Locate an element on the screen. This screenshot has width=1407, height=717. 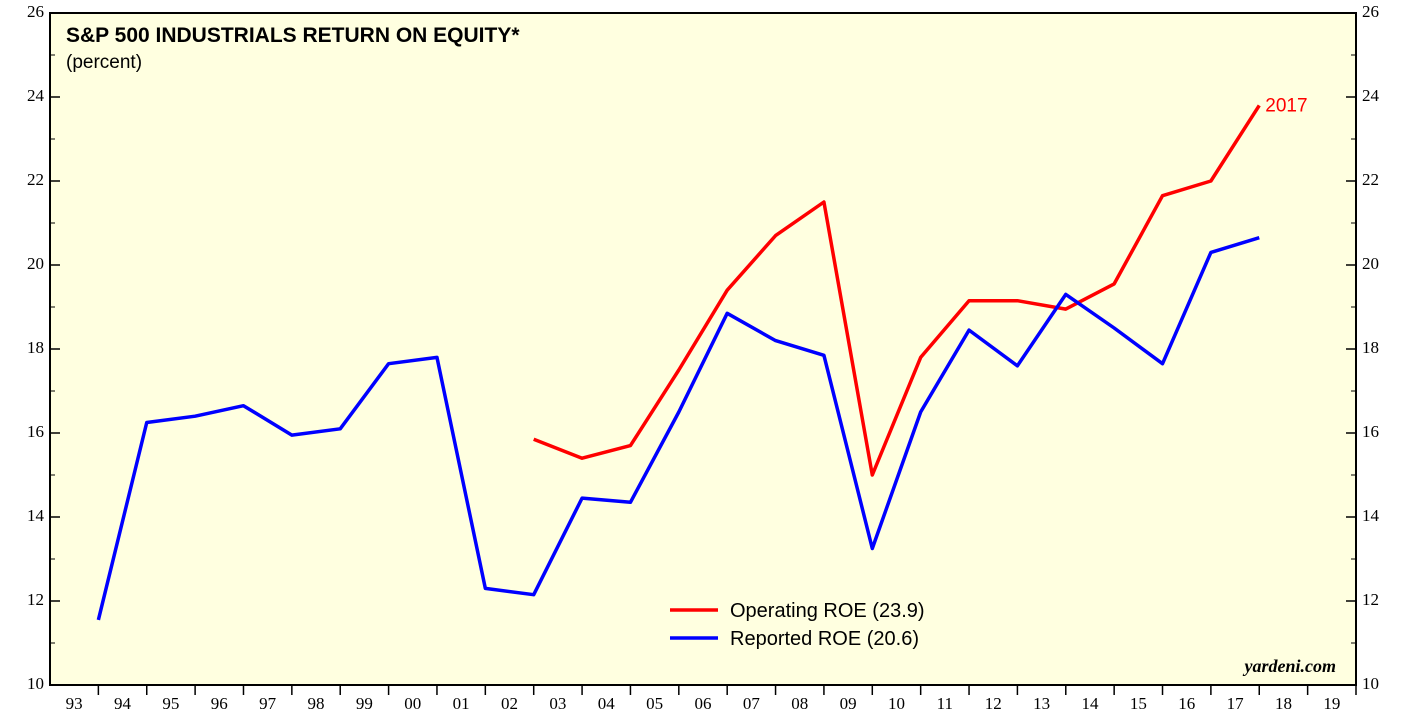
legend-label: Operating ROE (23.9) is located at coordinates (827, 611).